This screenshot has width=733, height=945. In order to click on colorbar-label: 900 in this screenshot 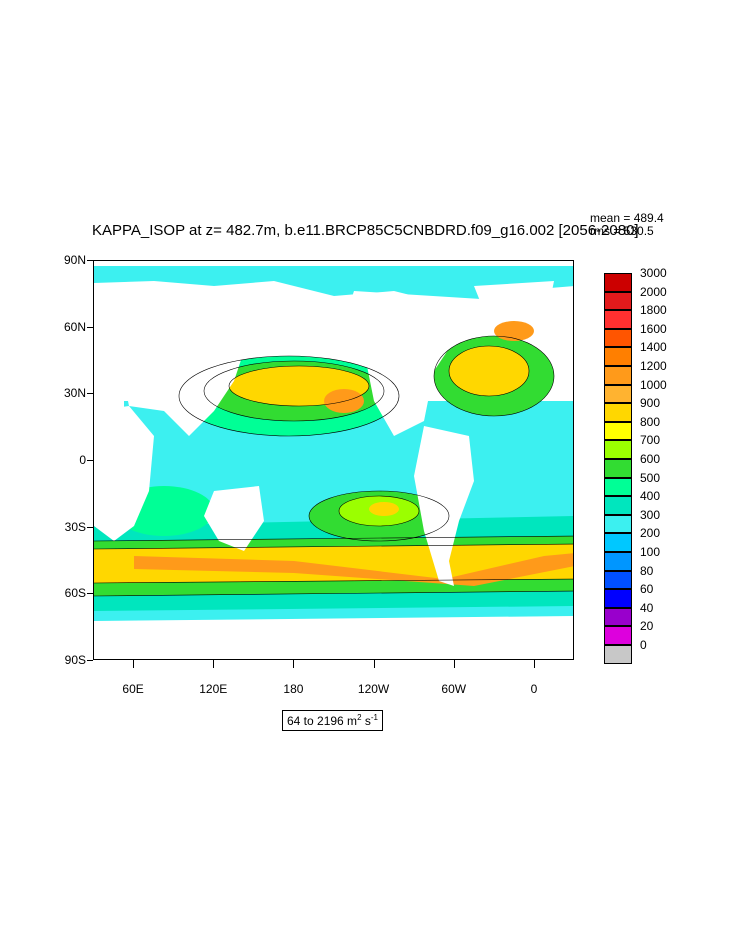, I will do `click(650, 403)`.